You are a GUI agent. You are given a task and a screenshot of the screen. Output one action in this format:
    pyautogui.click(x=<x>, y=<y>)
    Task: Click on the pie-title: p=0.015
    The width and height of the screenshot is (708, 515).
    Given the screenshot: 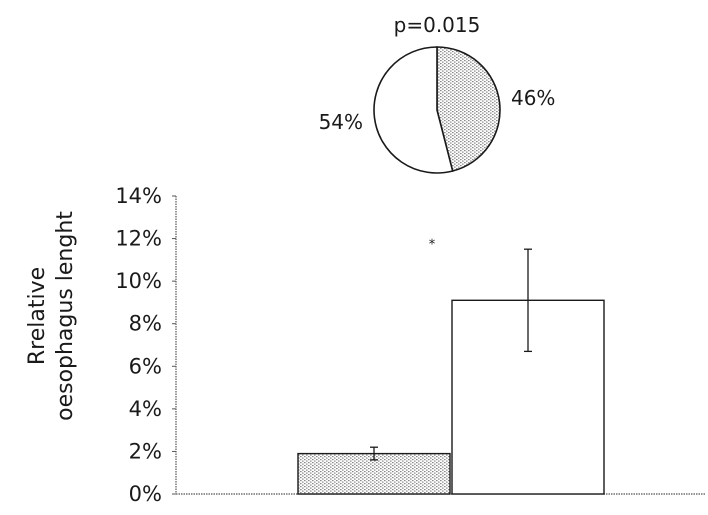 What is the action you would take?
    pyautogui.click(x=437, y=25)
    